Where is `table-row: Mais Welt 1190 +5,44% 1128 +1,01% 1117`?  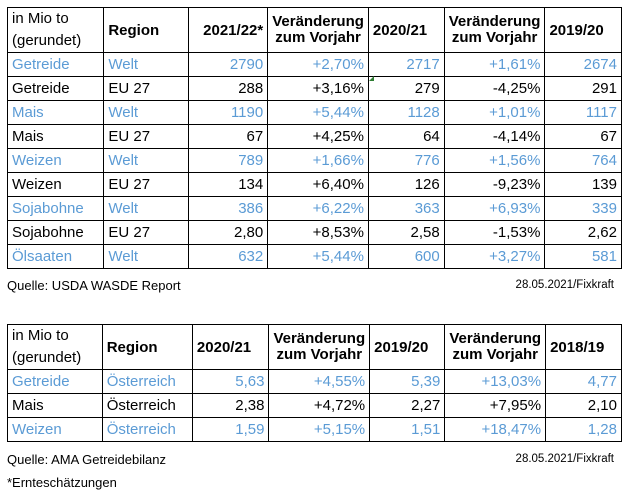 table-row: Mais Welt 1190 +5,44% 1128 +1,01% 1117 is located at coordinates (314, 112).